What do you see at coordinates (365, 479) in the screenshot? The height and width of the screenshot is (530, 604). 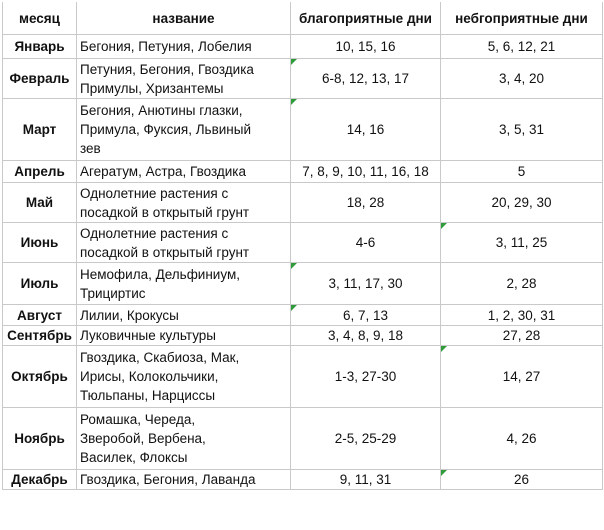 I see `good-days-cell: 9, 11, 31` at bounding box center [365, 479].